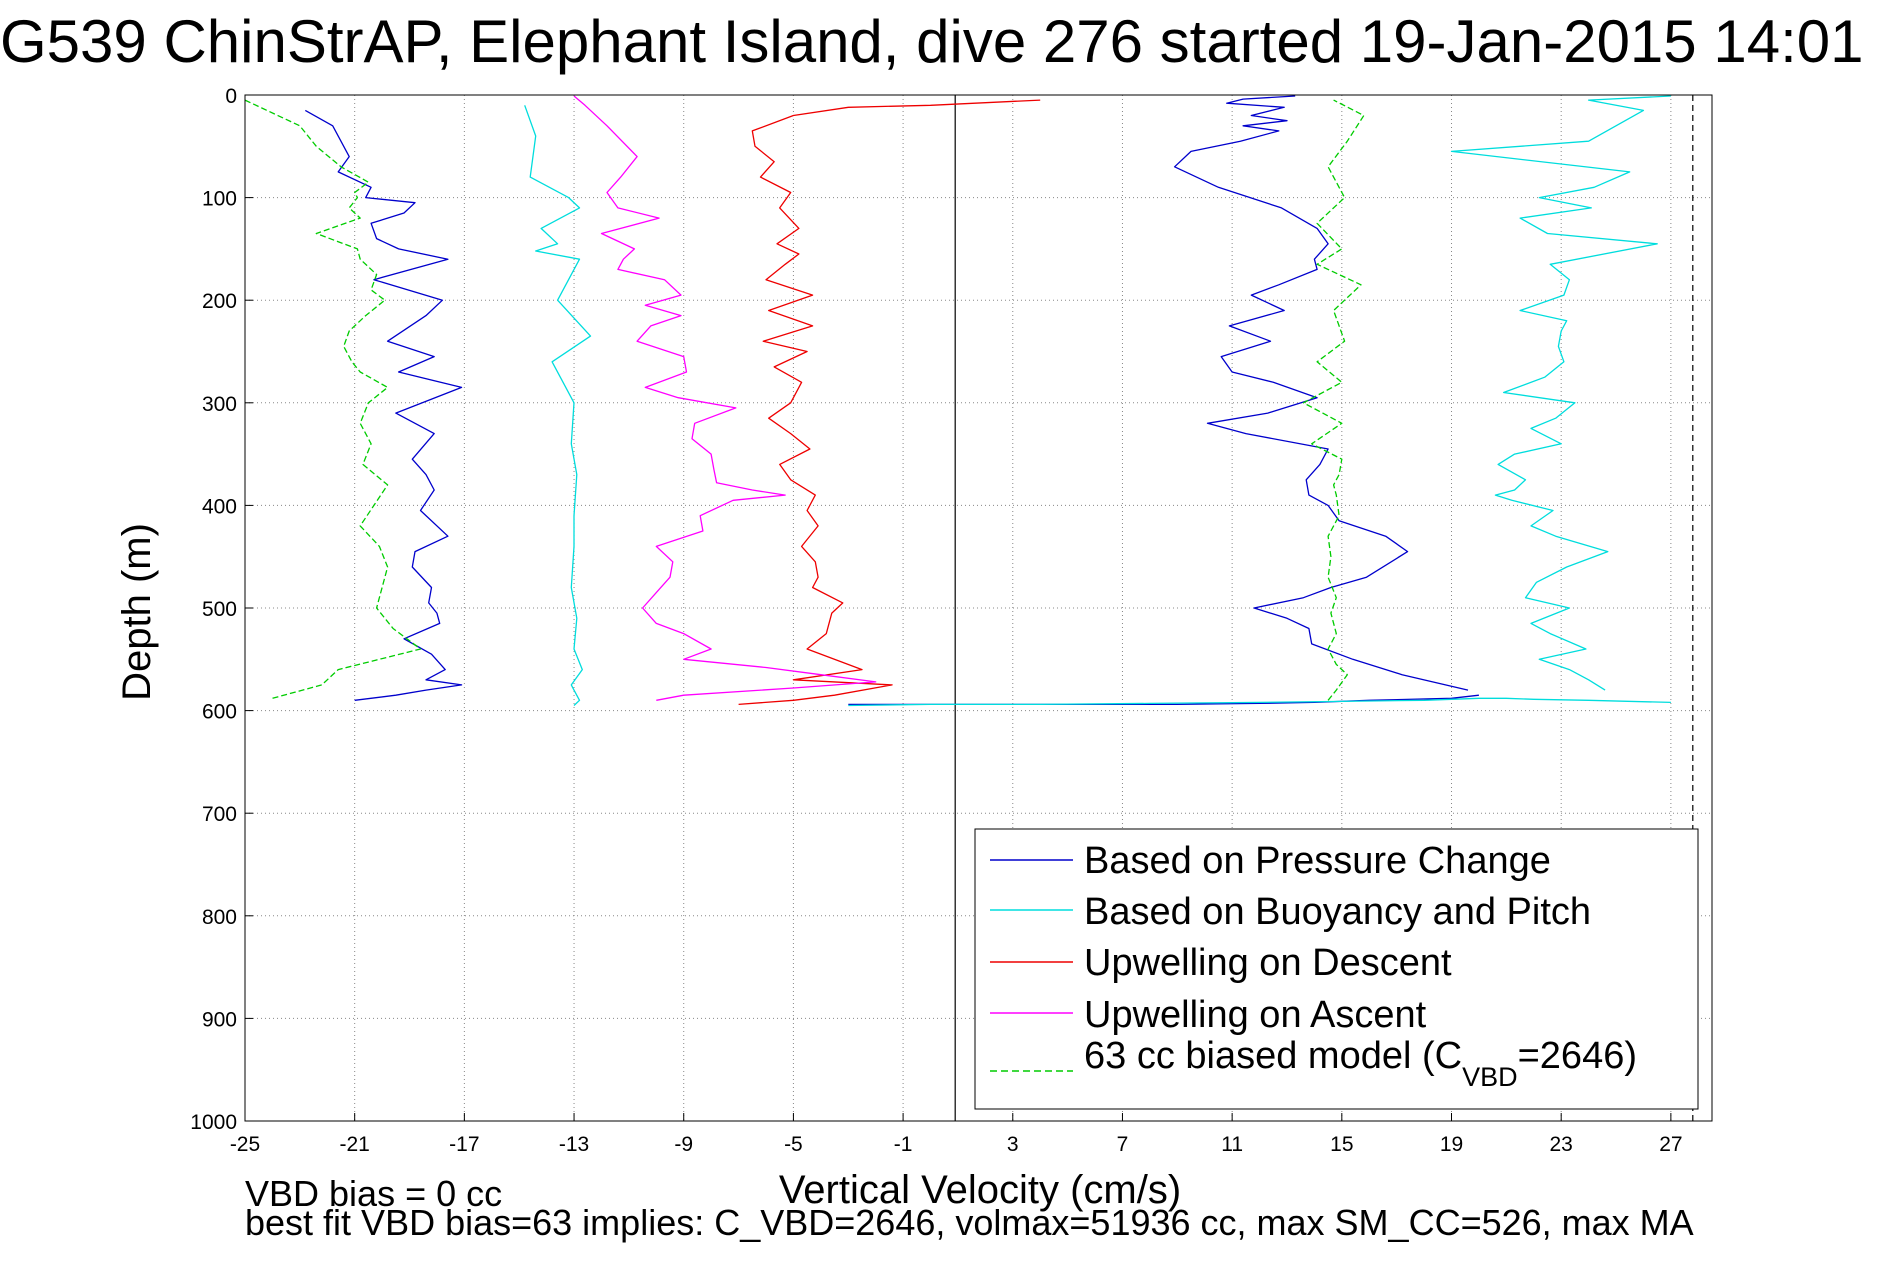  Describe the element at coordinates (1561, 1144) in the screenshot. I see `x-tick-label: 23` at that location.